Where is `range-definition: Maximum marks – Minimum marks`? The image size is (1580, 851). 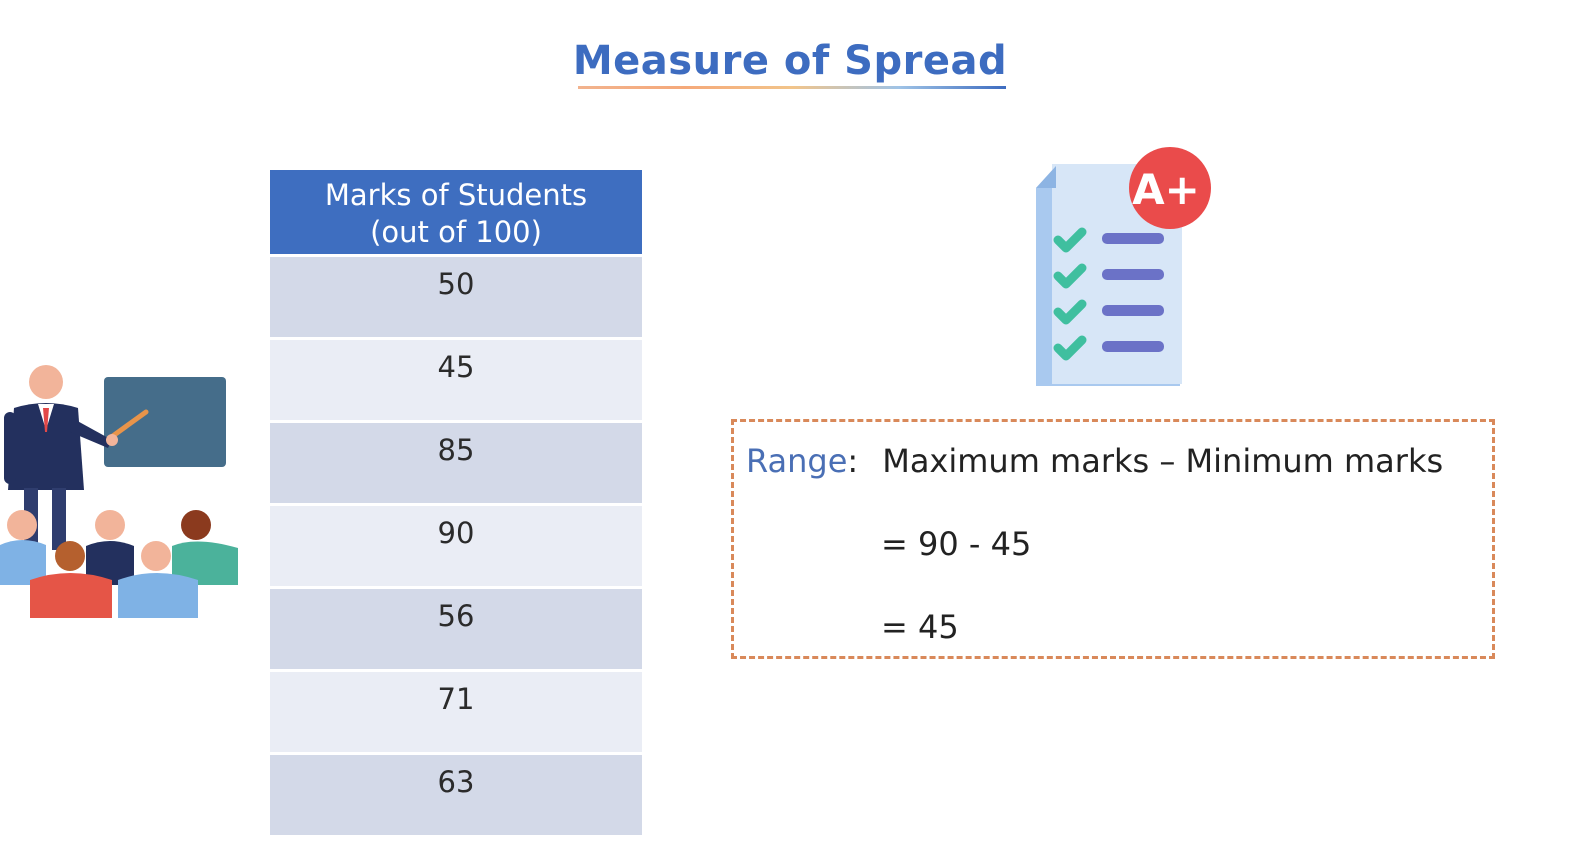 range-definition: Maximum marks – Minimum marks is located at coordinates (1163, 461).